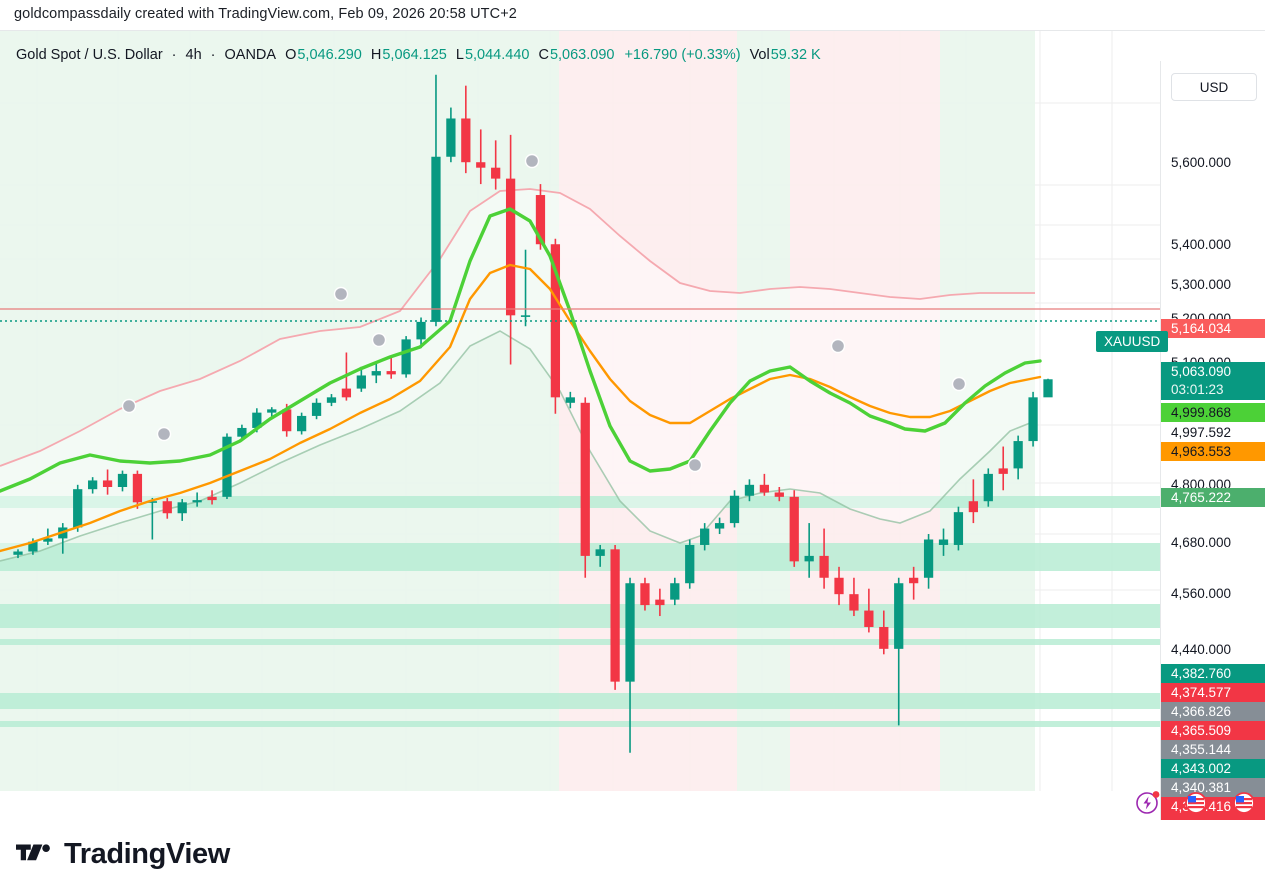 The image size is (1265, 896). What do you see at coordinates (1213, 432) in the screenshot?
I see `plain-price-label: 4,997.592` at bounding box center [1213, 432].